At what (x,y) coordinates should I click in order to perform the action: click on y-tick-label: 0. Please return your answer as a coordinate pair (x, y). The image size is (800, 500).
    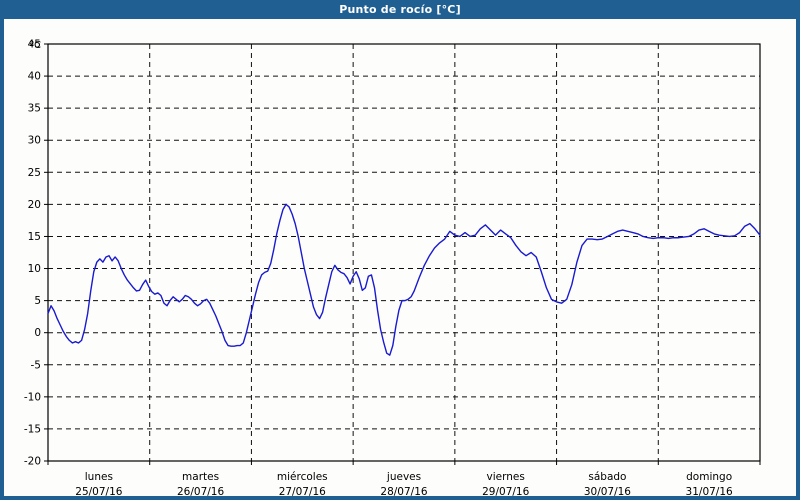
    Looking at the image, I should click on (37, 333).